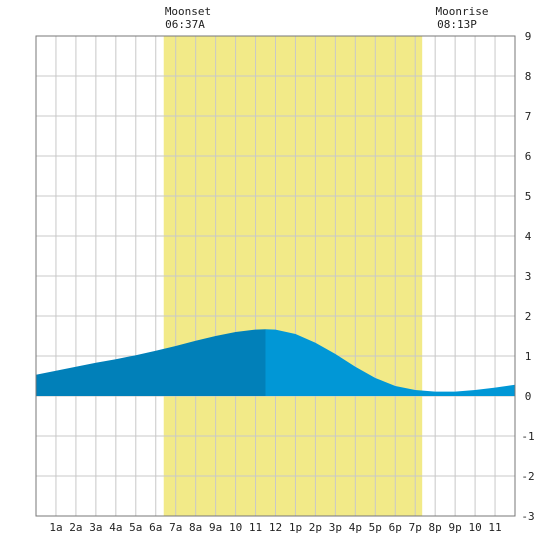  I want to click on x-tick-label: 9a, so click(215, 527).